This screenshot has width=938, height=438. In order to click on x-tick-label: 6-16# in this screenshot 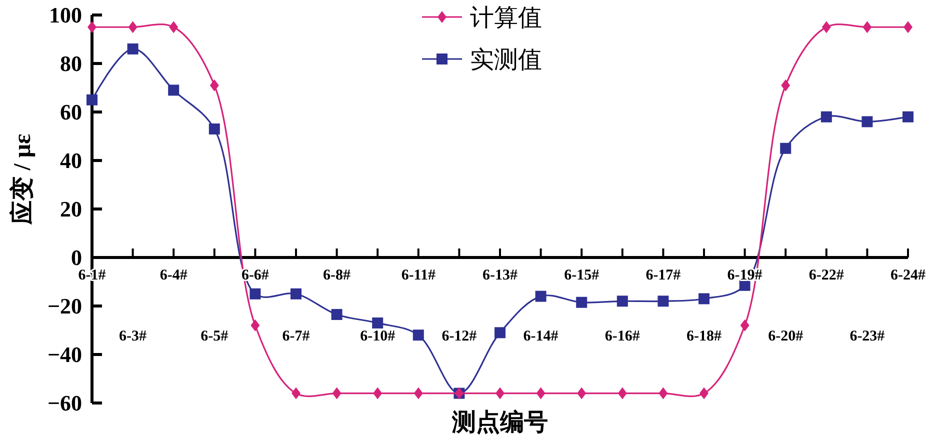, I will do `click(622, 336)`.